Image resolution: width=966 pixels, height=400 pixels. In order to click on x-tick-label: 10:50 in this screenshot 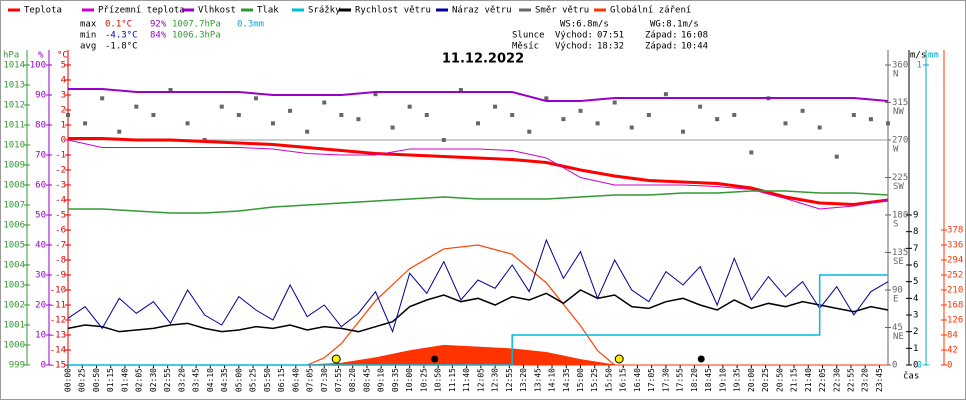, I will do `click(438, 380)`.